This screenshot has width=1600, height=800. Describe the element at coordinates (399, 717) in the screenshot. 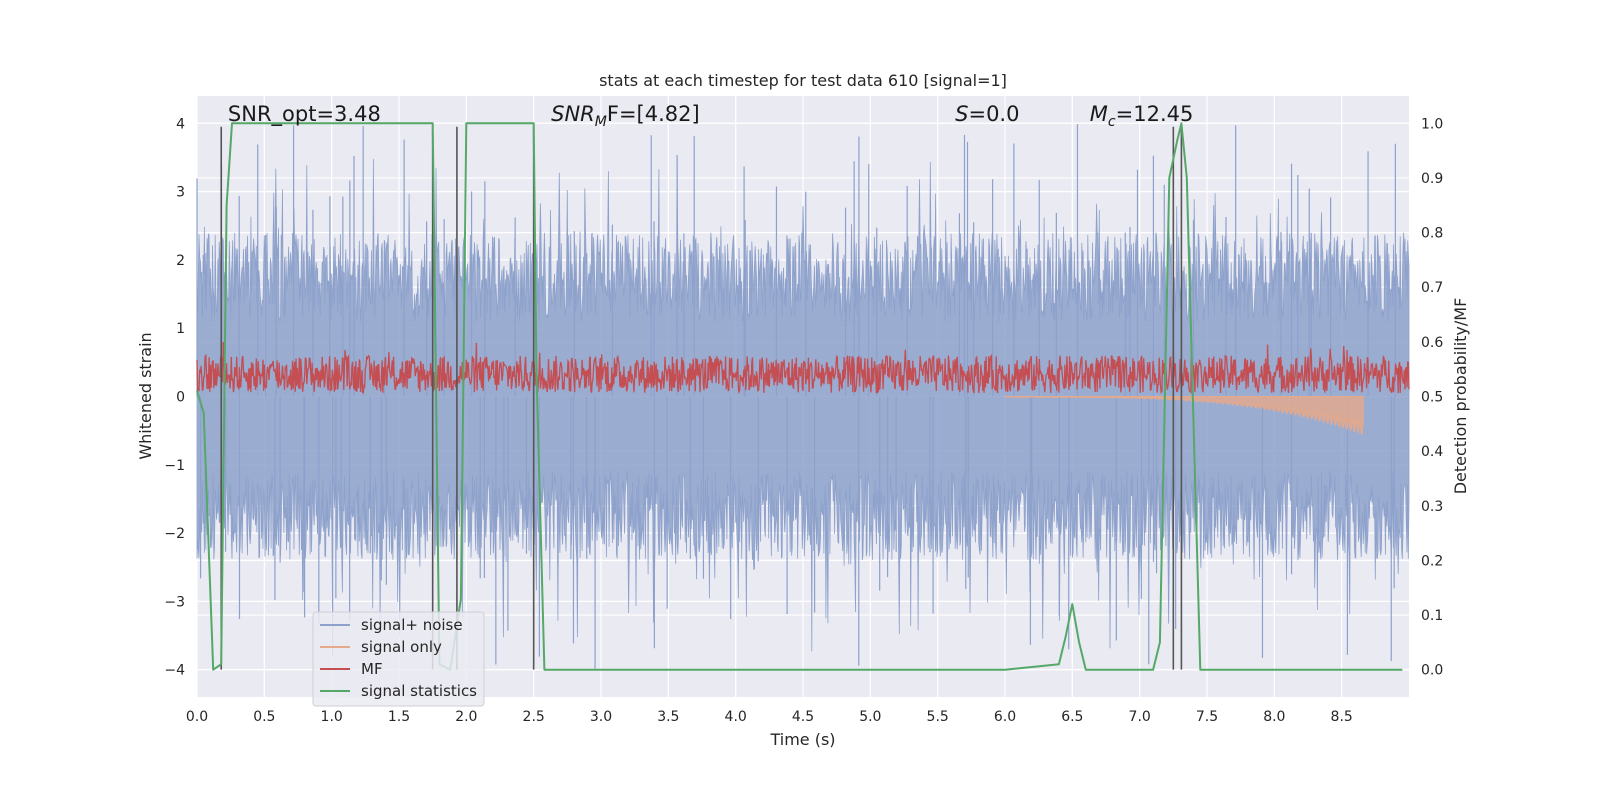

I see `x-tick-label-3: 1.5` at that location.